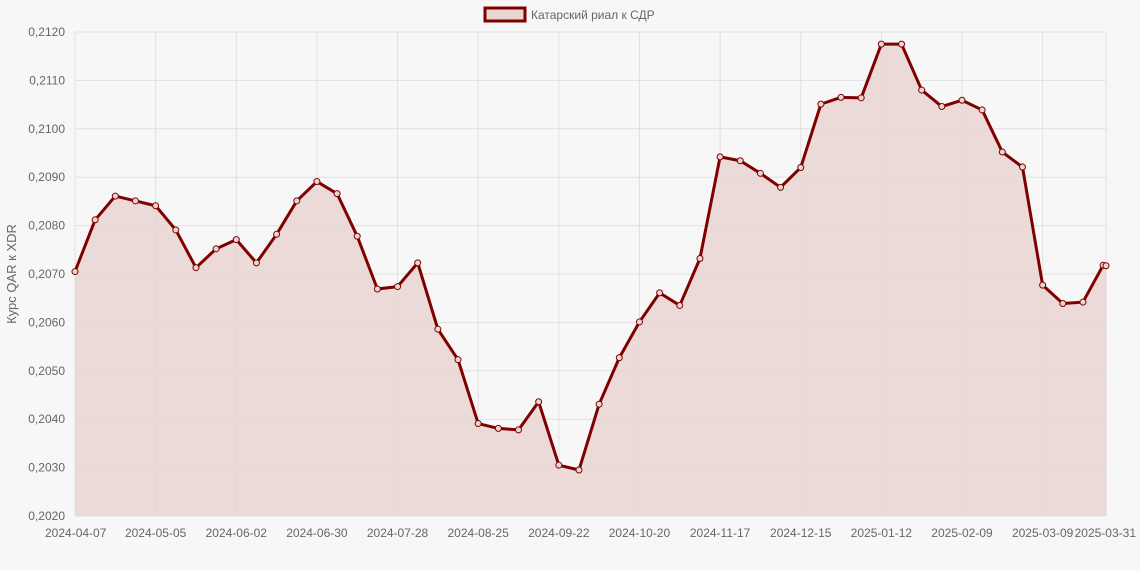  I want to click on legend-swatch, so click(505, 14).